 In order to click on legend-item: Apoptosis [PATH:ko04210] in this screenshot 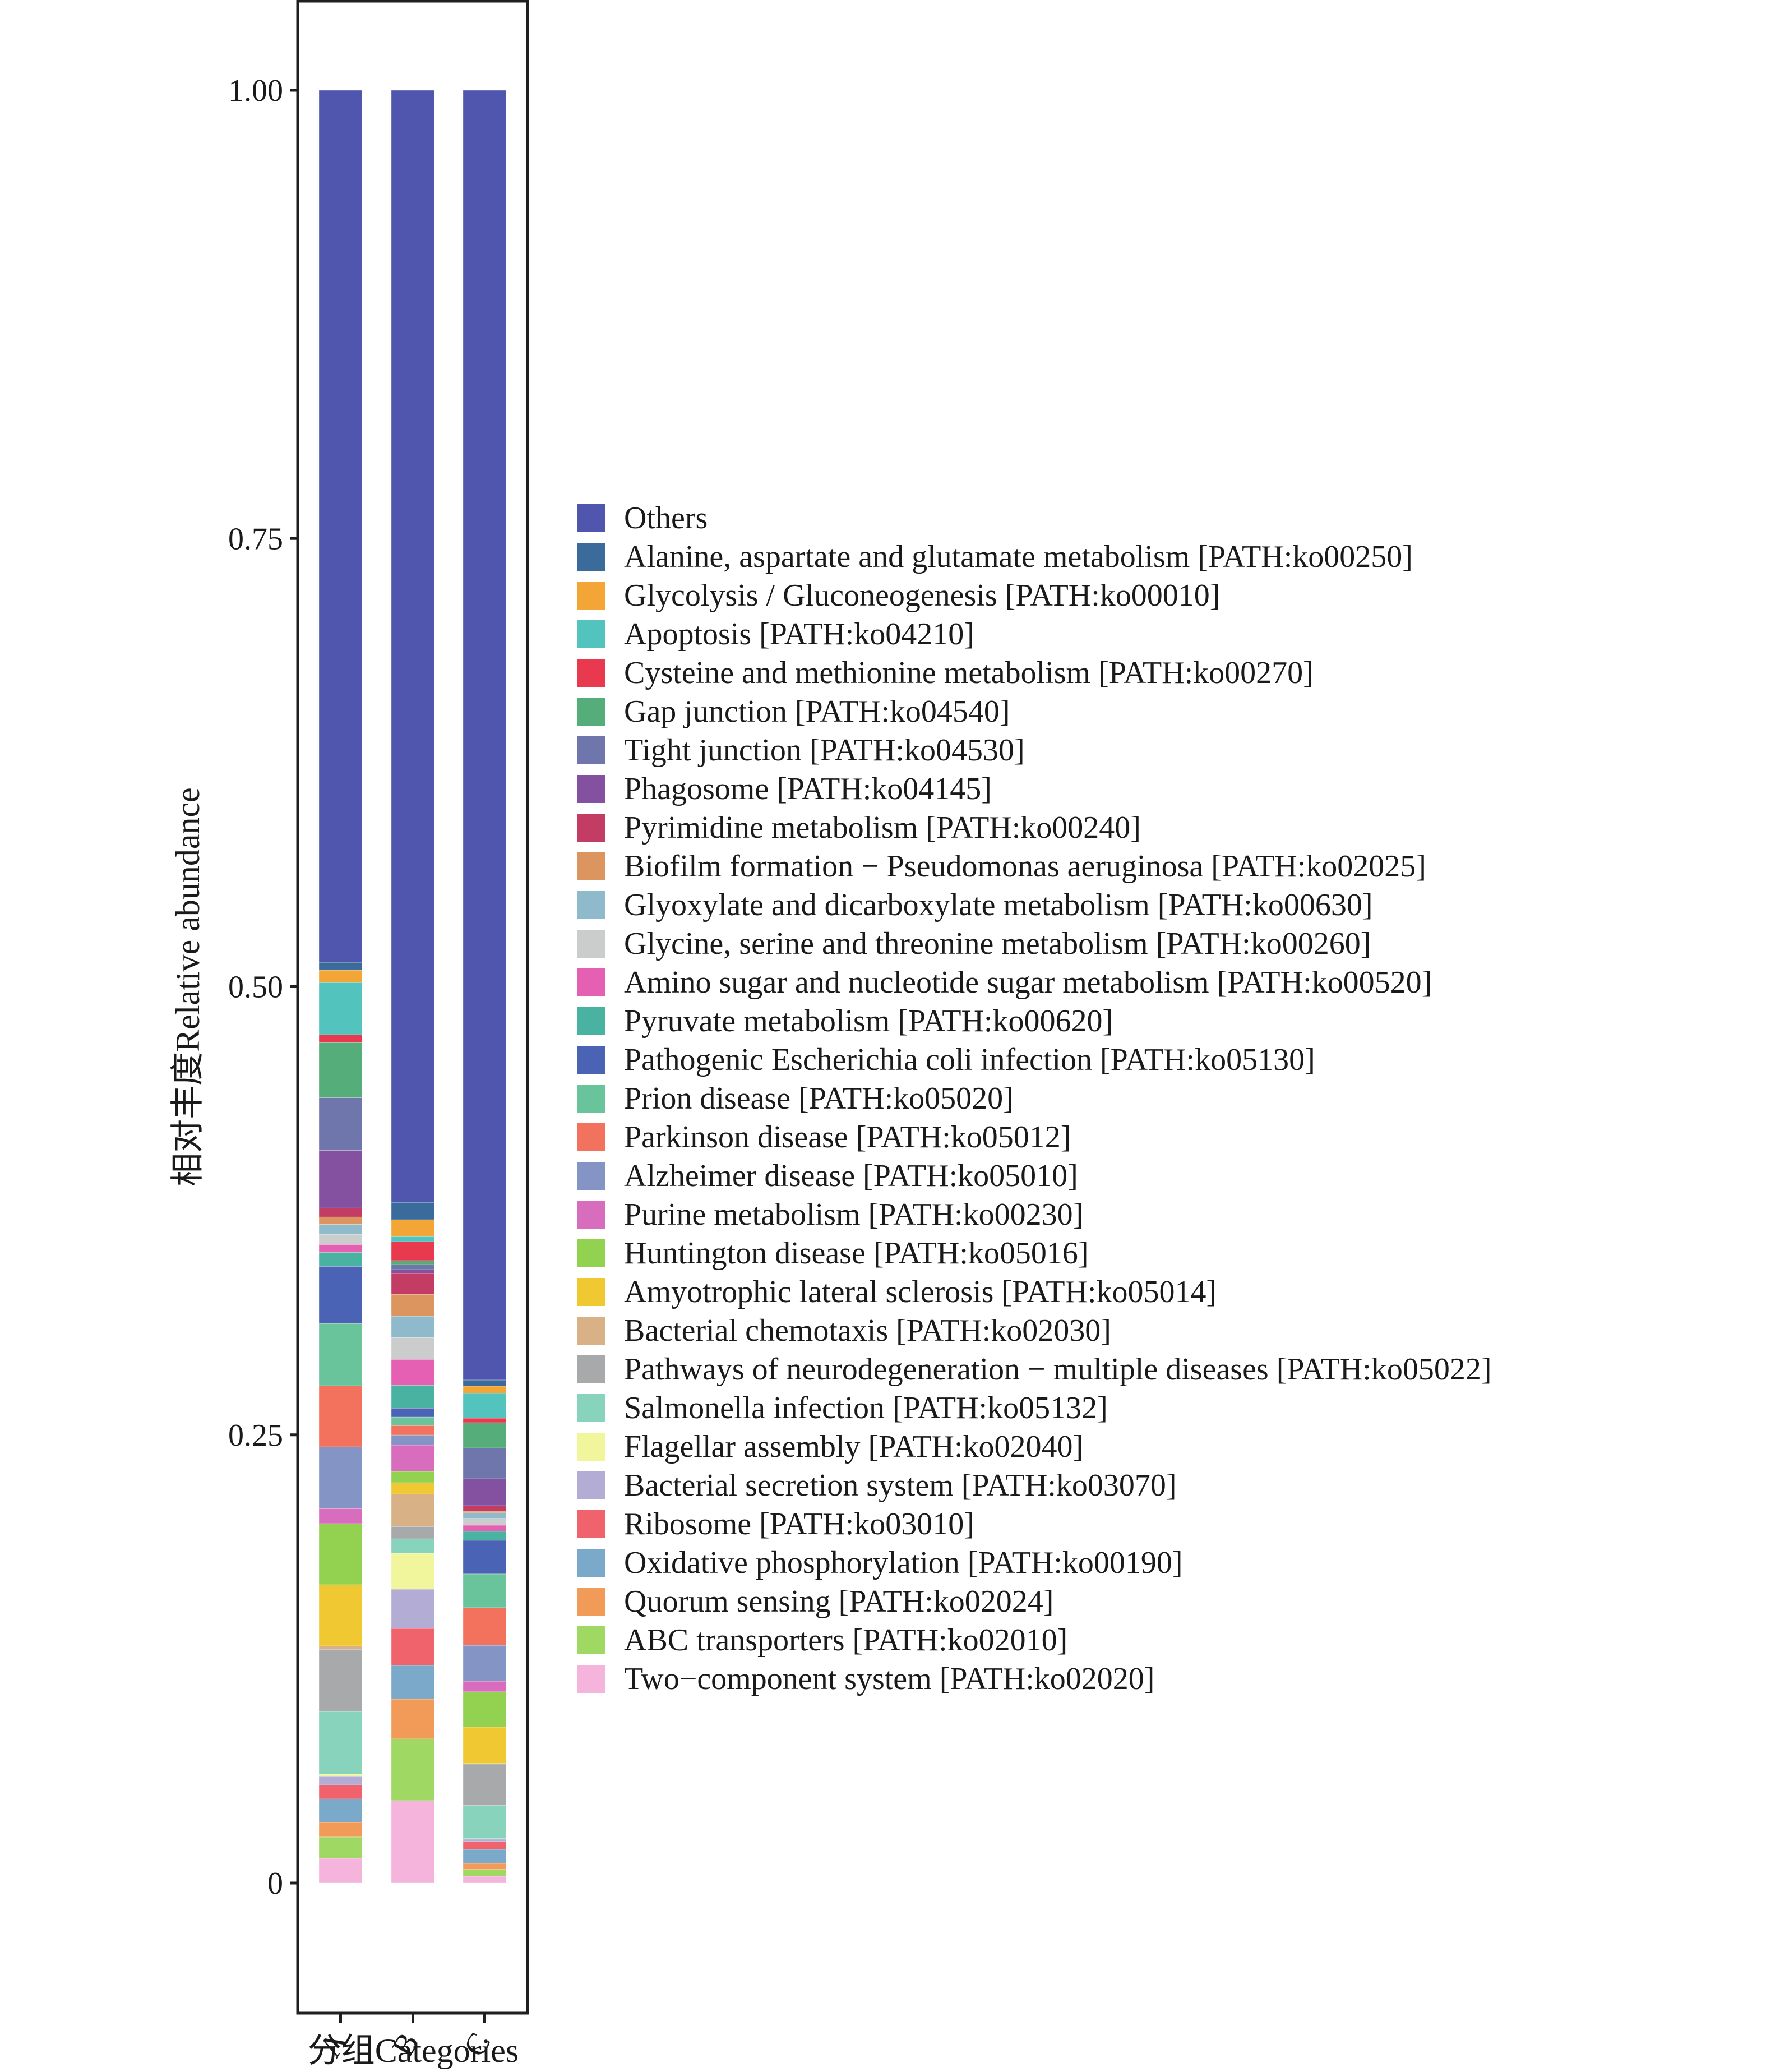, I will do `click(775, 634)`.